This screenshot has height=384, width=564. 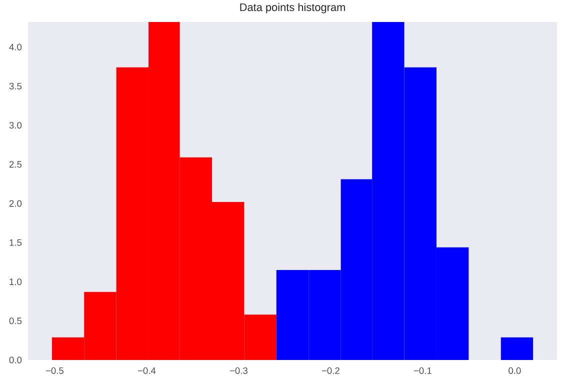 I want to click on y-tick-label: 2.0, so click(x=15, y=203).